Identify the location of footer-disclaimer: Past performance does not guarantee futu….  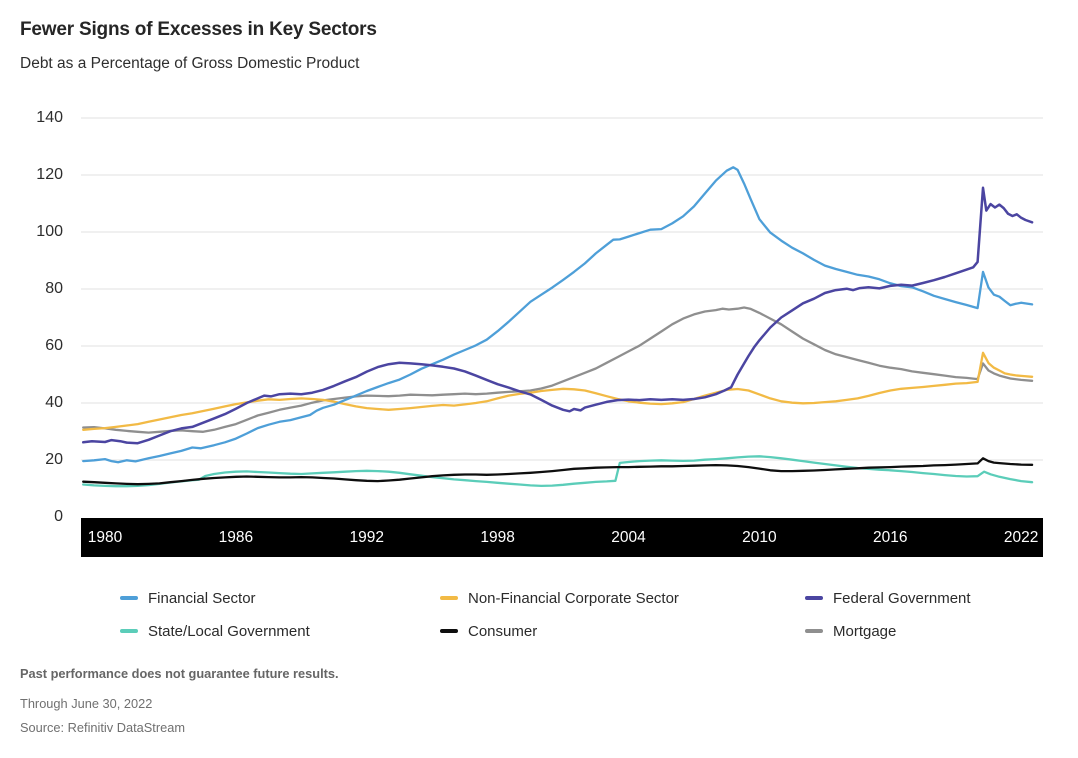
(179, 673).